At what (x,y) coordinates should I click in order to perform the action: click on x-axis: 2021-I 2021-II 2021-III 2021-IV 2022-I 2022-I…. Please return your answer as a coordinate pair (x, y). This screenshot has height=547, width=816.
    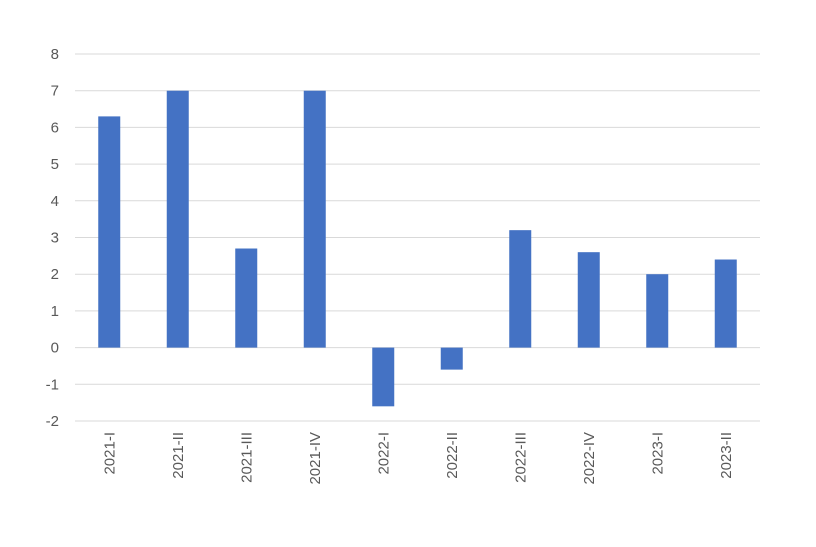
    Looking at the image, I should click on (418, 458).